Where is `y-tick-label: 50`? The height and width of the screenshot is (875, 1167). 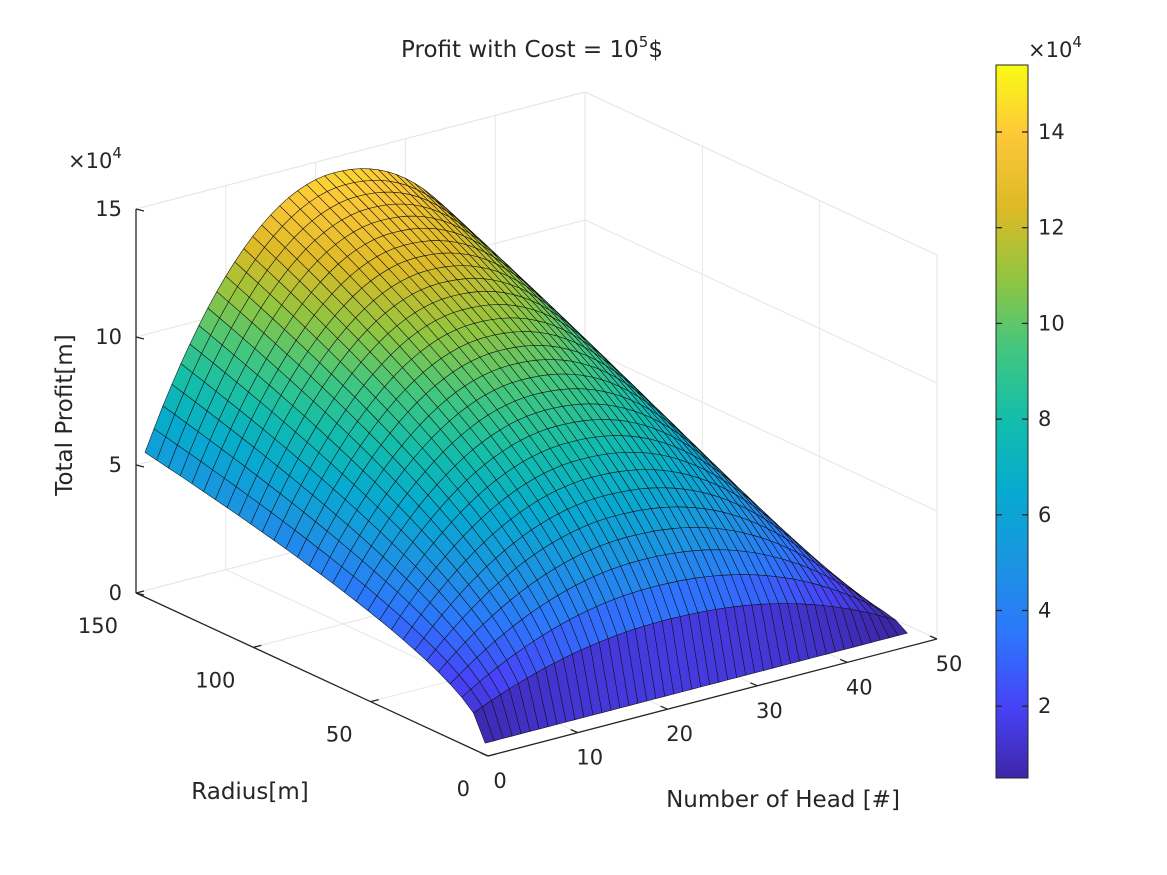
y-tick-label: 50 is located at coordinates (339, 735).